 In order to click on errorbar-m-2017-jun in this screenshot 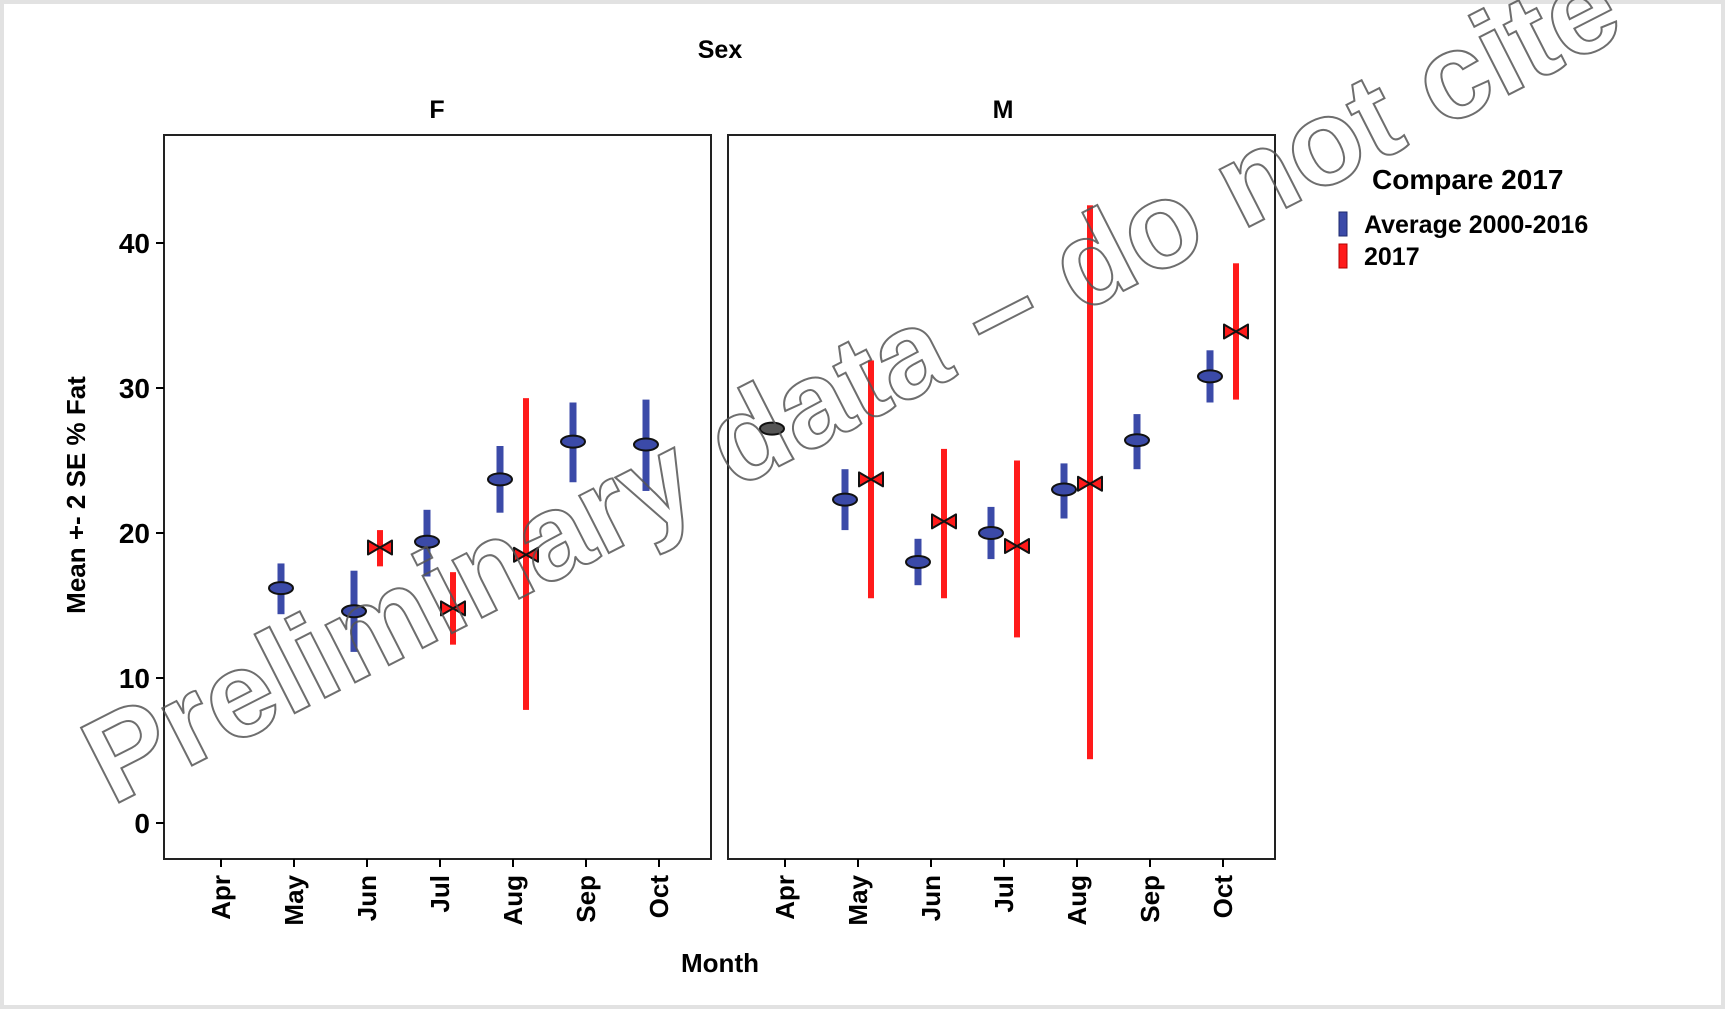, I will do `click(944, 523)`.